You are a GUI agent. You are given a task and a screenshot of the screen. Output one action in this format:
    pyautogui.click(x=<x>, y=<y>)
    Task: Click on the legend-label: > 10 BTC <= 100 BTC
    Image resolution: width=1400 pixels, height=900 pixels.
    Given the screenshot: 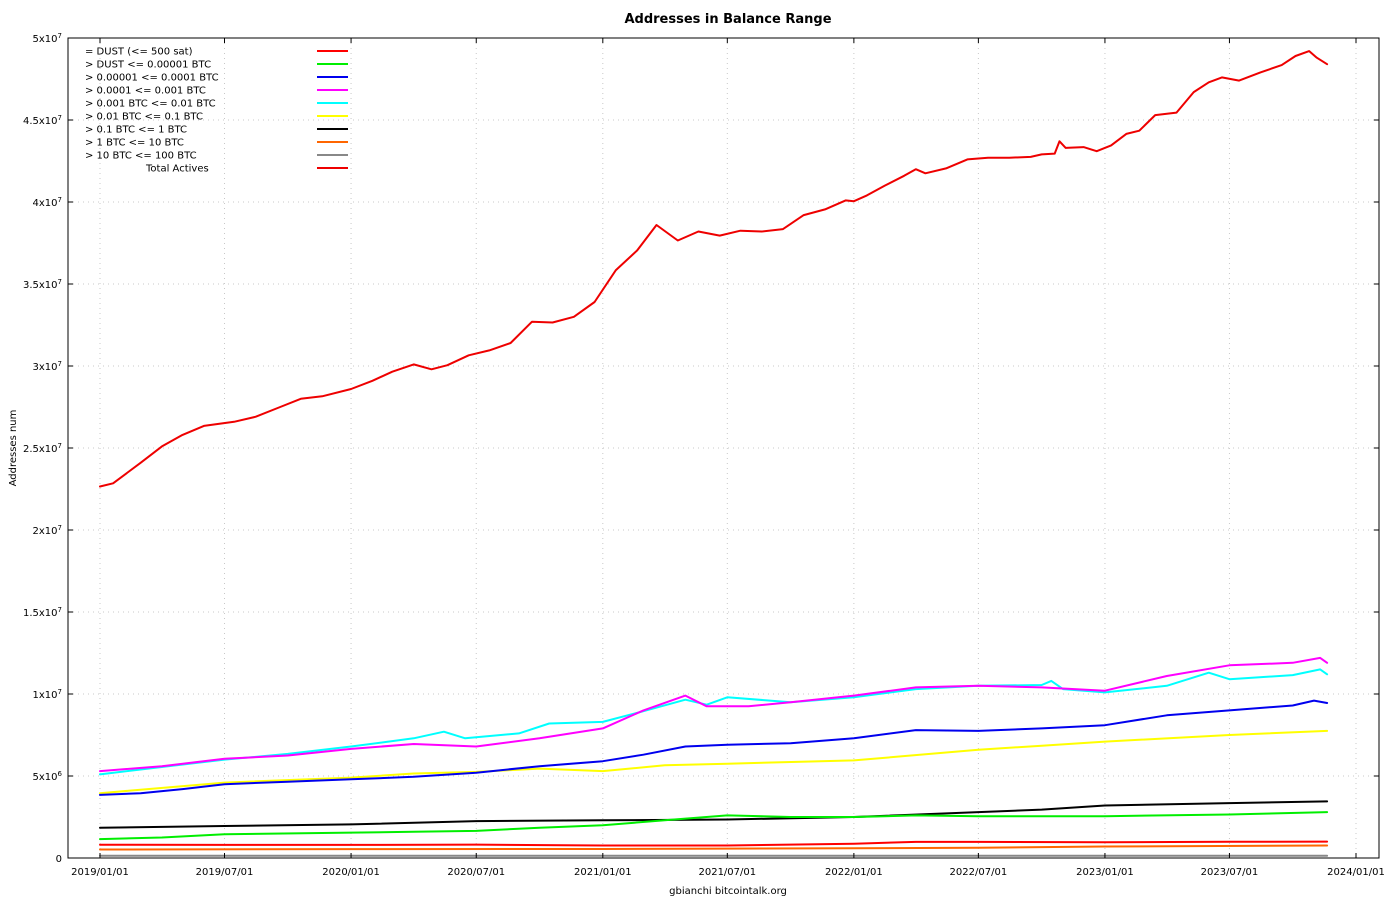 What is the action you would take?
    pyautogui.click(x=141, y=156)
    